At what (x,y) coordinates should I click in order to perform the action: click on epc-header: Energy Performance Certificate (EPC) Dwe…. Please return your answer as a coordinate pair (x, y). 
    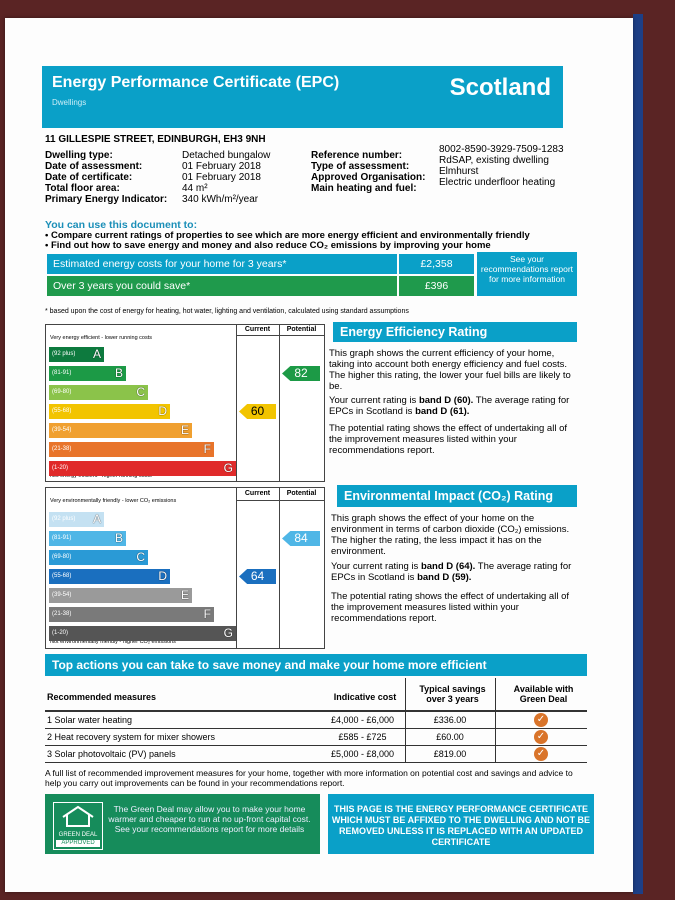
    Looking at the image, I should click on (302, 97).